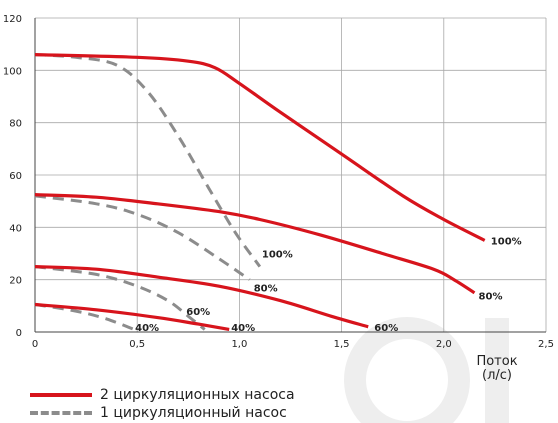 This screenshot has height=423, width=558. What do you see at coordinates (15, 228) in the screenshot?
I see `y-tick-label: 40` at bounding box center [15, 228].